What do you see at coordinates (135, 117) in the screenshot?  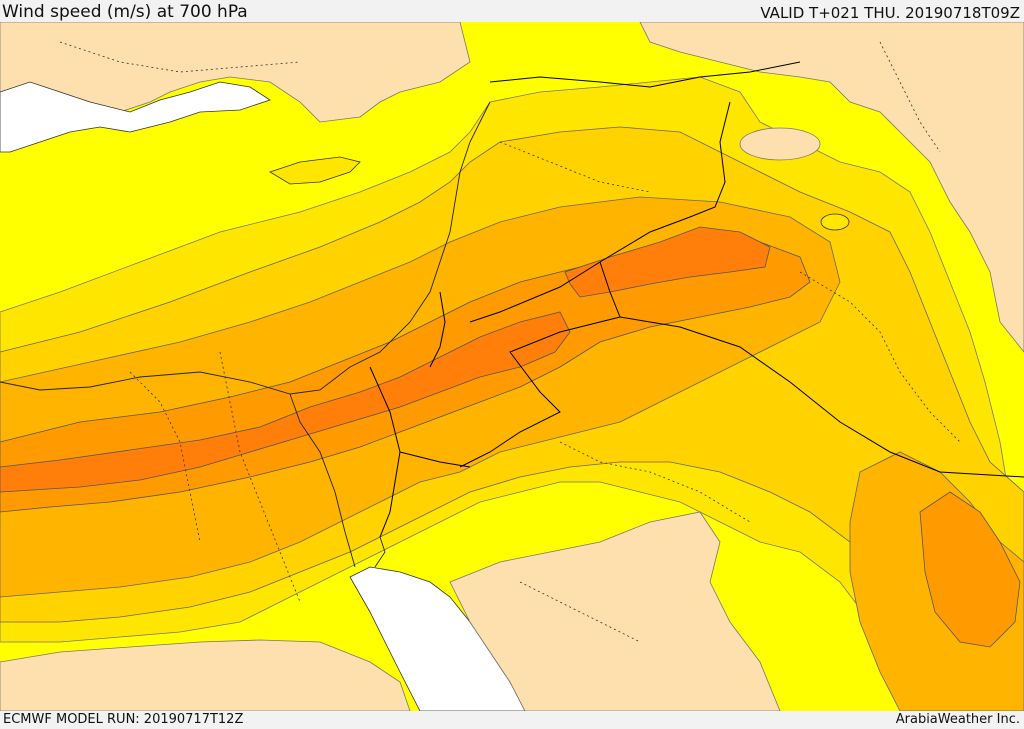 I see `sea-aegean` at bounding box center [135, 117].